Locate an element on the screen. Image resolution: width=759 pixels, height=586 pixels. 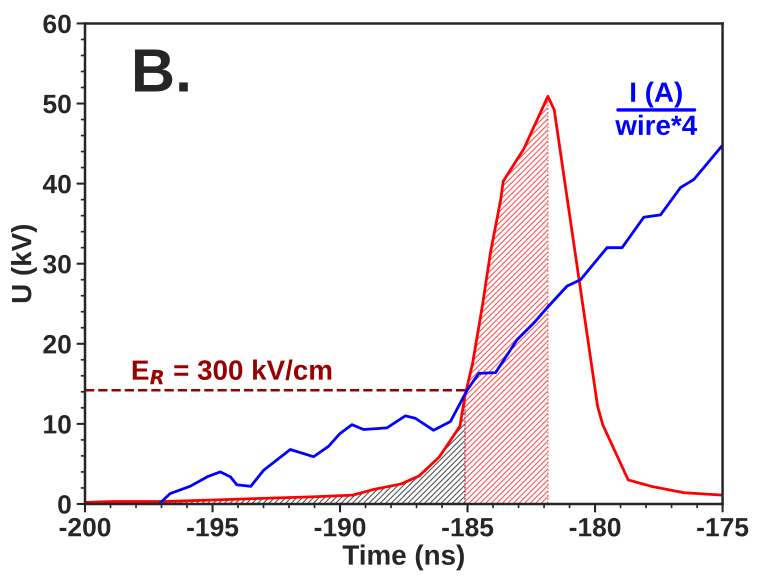
y-tick-label: 40 is located at coordinates (56, 184).